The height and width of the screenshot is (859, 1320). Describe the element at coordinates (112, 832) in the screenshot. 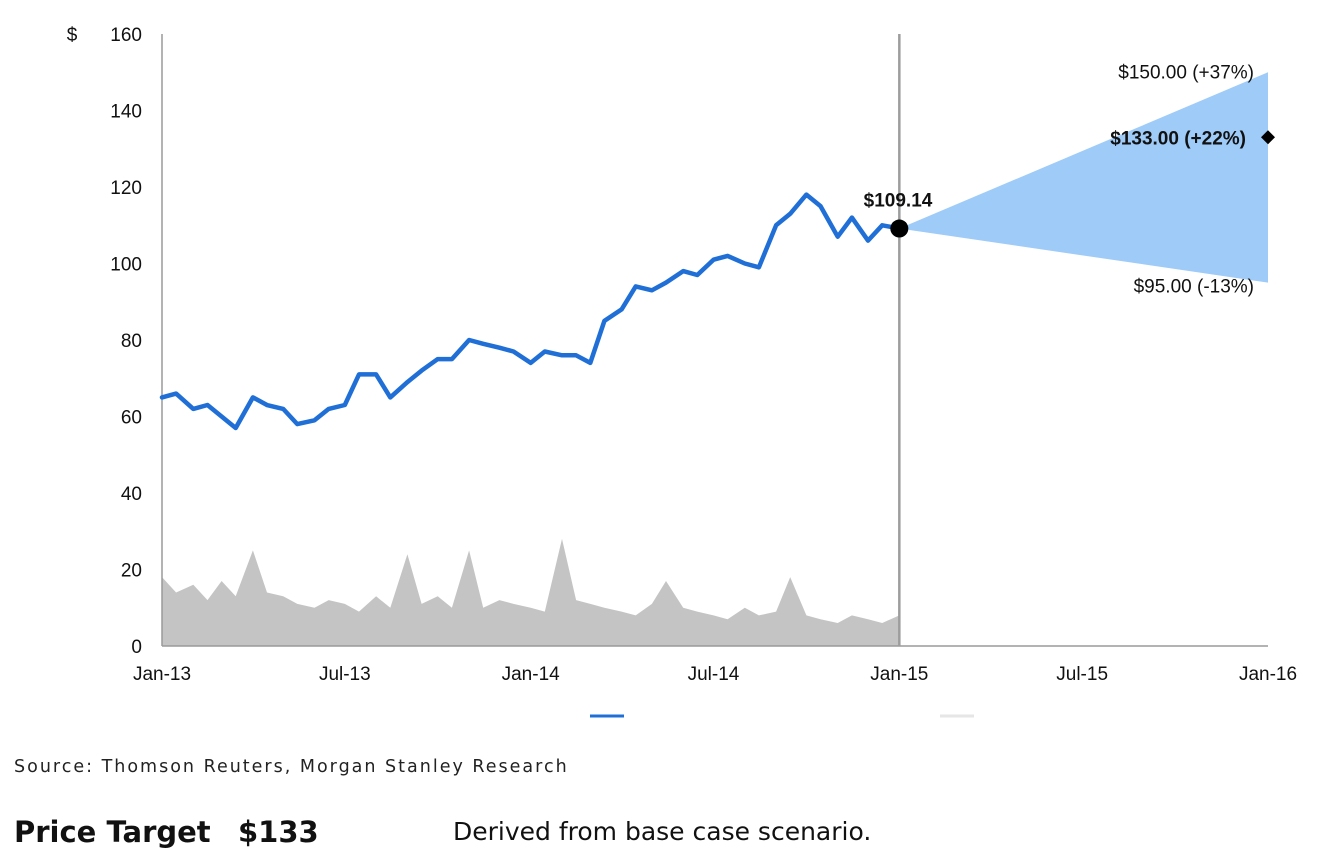

I see `price-target-label: Price Target` at that location.